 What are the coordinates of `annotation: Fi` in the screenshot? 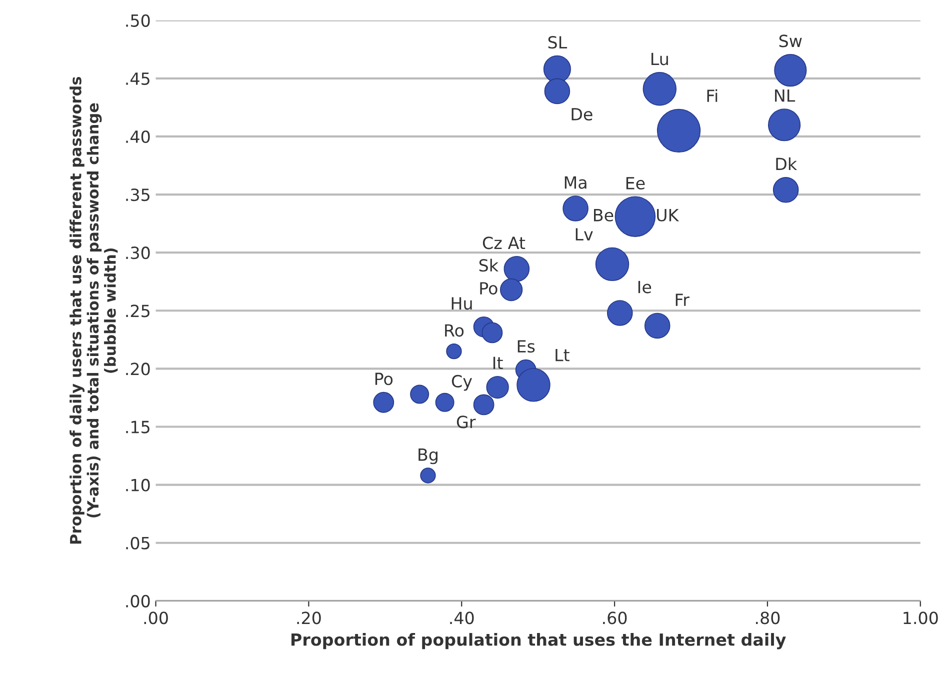 It's located at (712, 95).